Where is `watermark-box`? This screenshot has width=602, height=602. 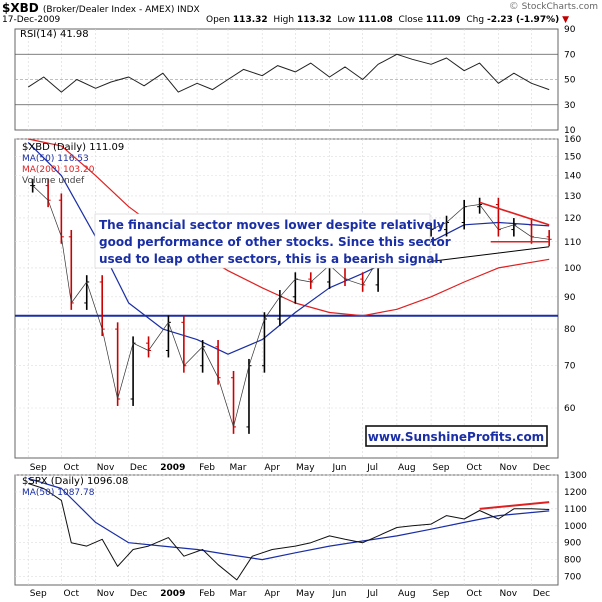 watermark-box is located at coordinates (456, 436).